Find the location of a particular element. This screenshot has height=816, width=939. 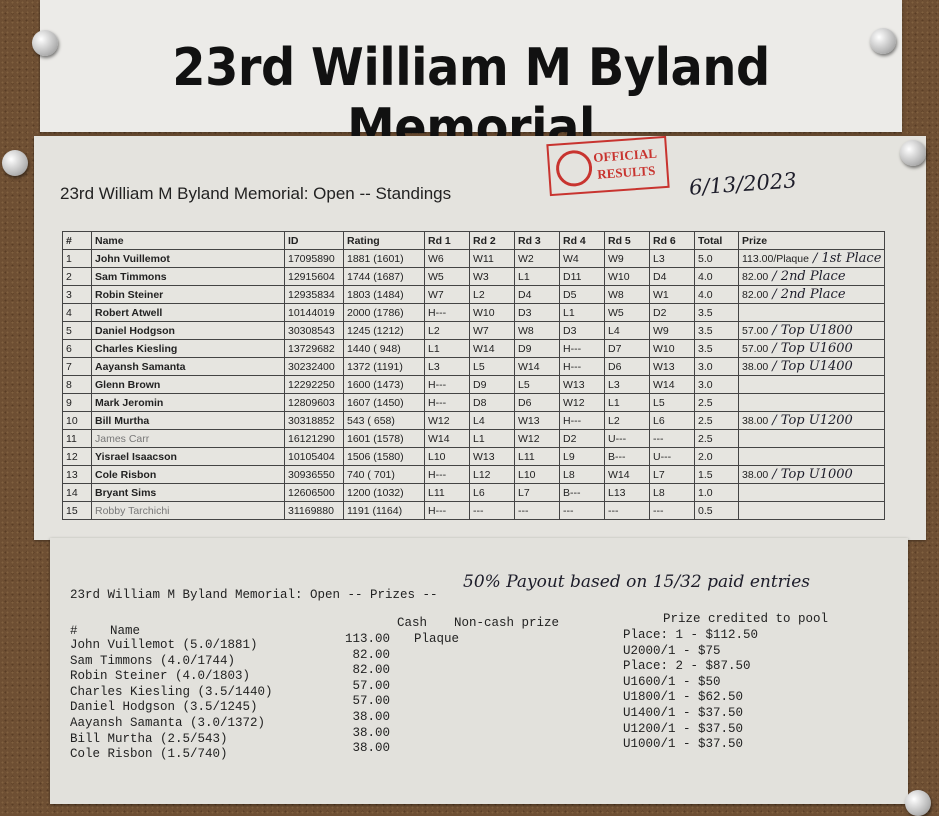

player-name: Mark Jeromin is located at coordinates (188, 402).